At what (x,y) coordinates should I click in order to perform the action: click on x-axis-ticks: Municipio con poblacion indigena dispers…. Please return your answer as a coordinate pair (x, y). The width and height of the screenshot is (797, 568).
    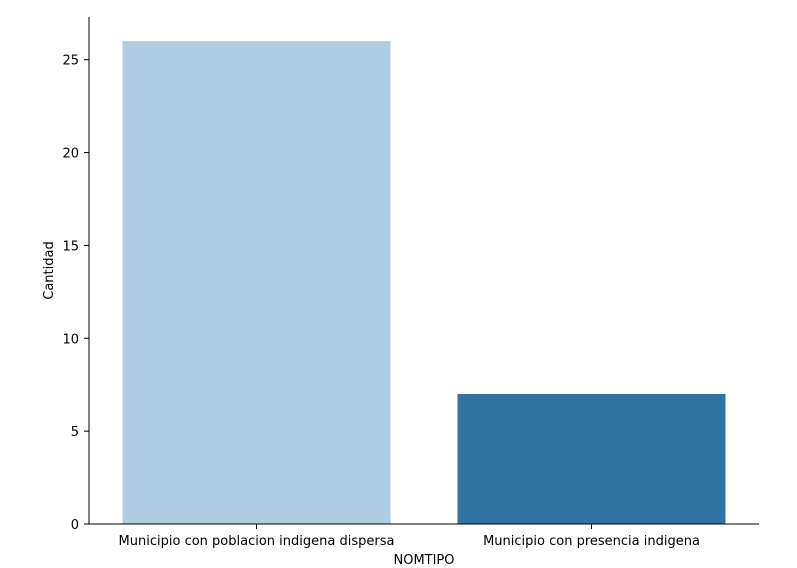
    Looking at the image, I should click on (409, 536).